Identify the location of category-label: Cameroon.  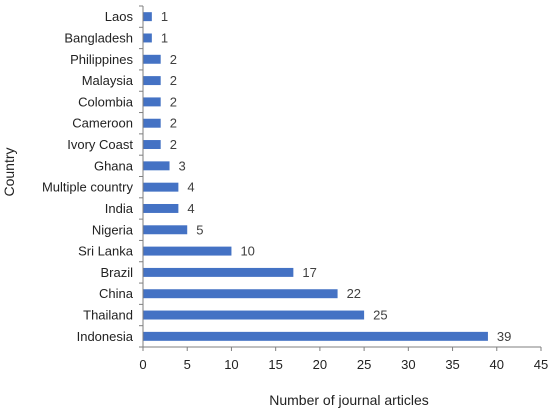
(102, 123).